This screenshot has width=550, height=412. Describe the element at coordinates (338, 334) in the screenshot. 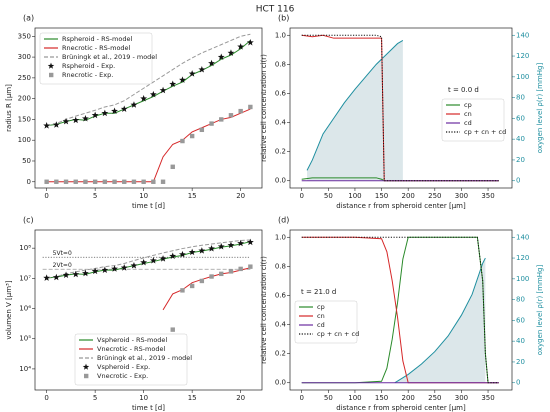

I see `legend-label: cp + cn + cd` at that location.